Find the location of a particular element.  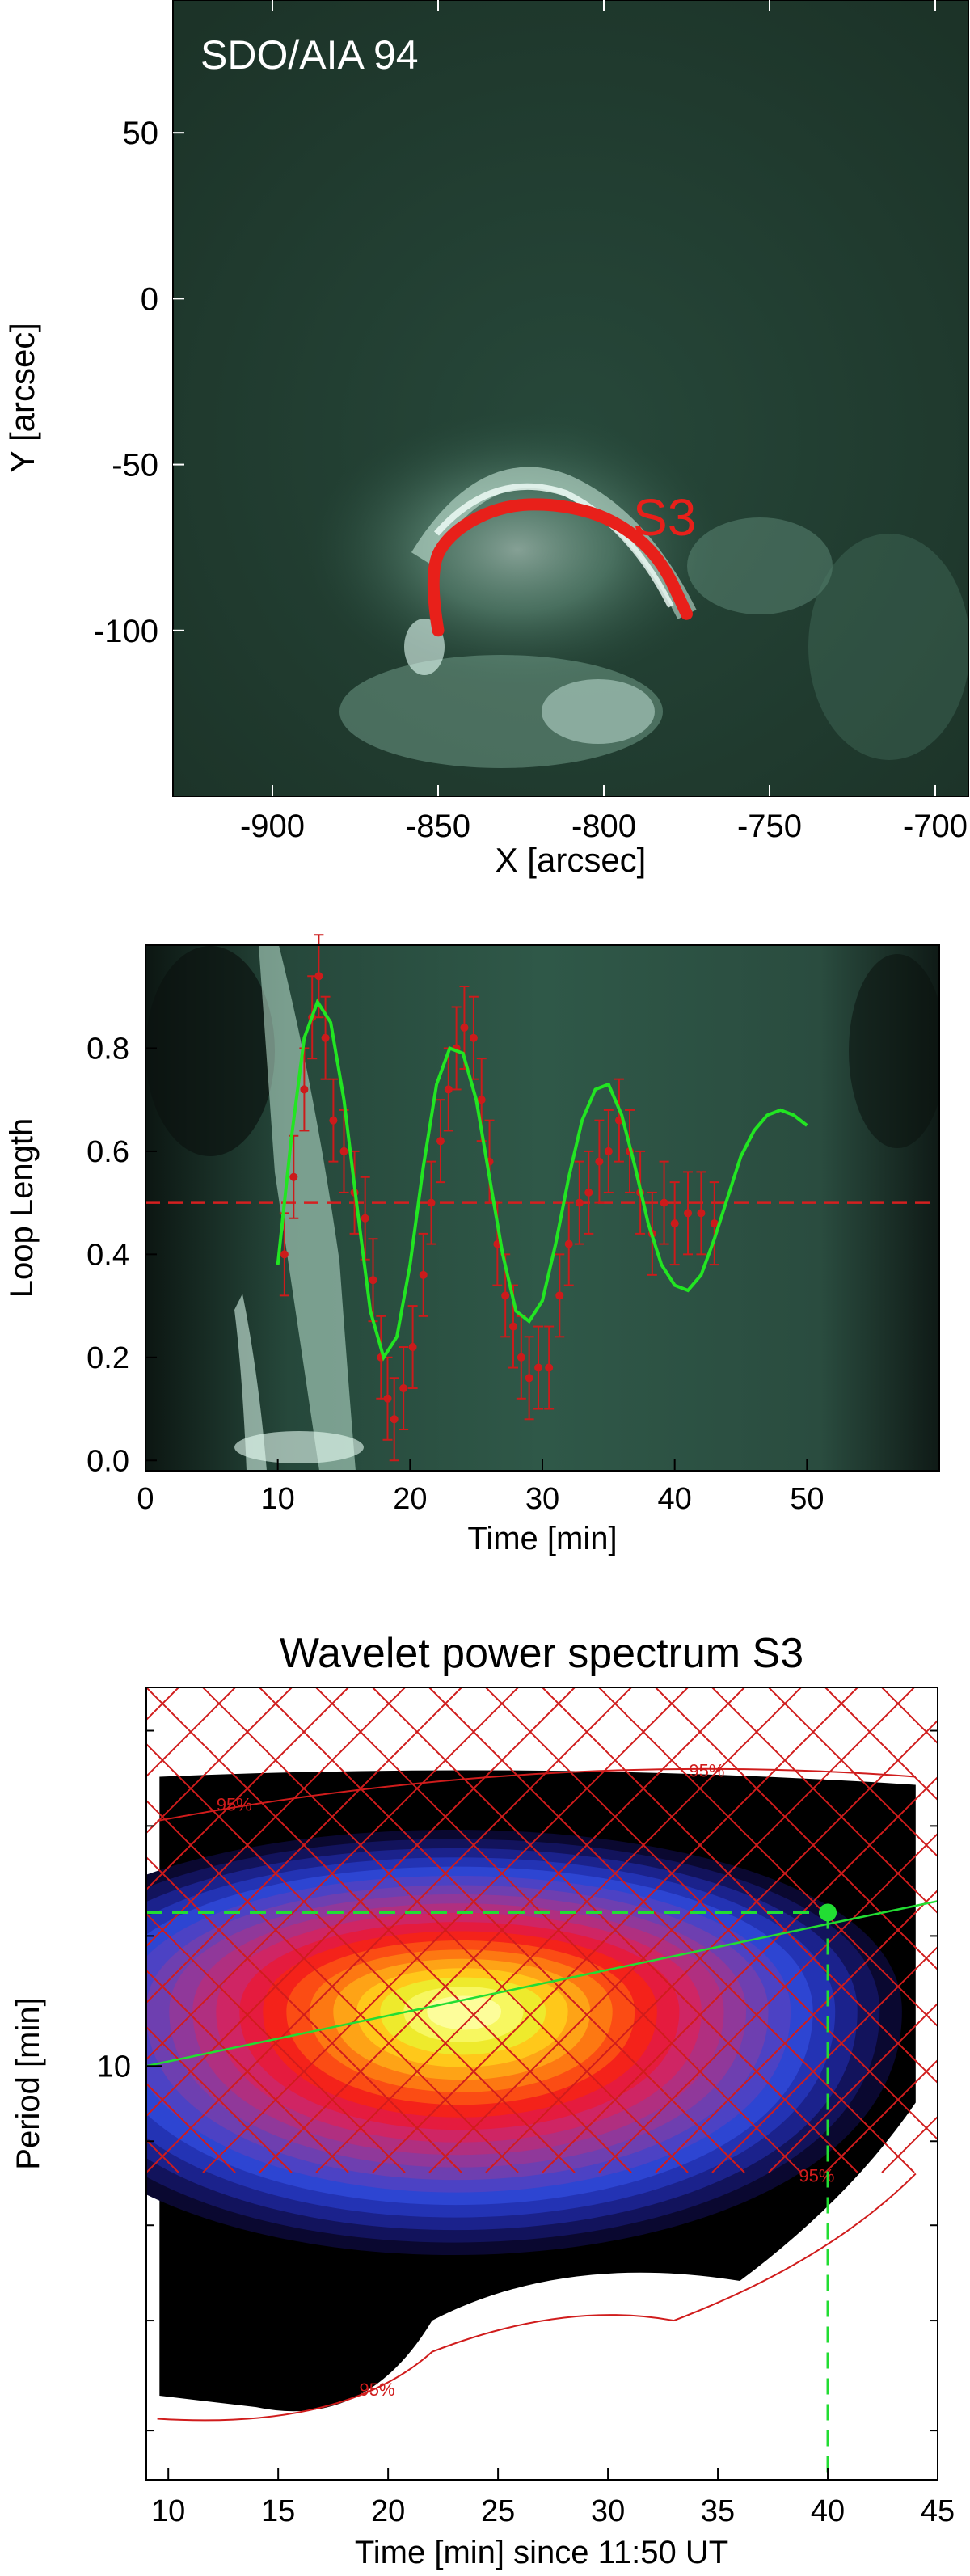

x-tick-label: 15 is located at coordinates (278, 2511).